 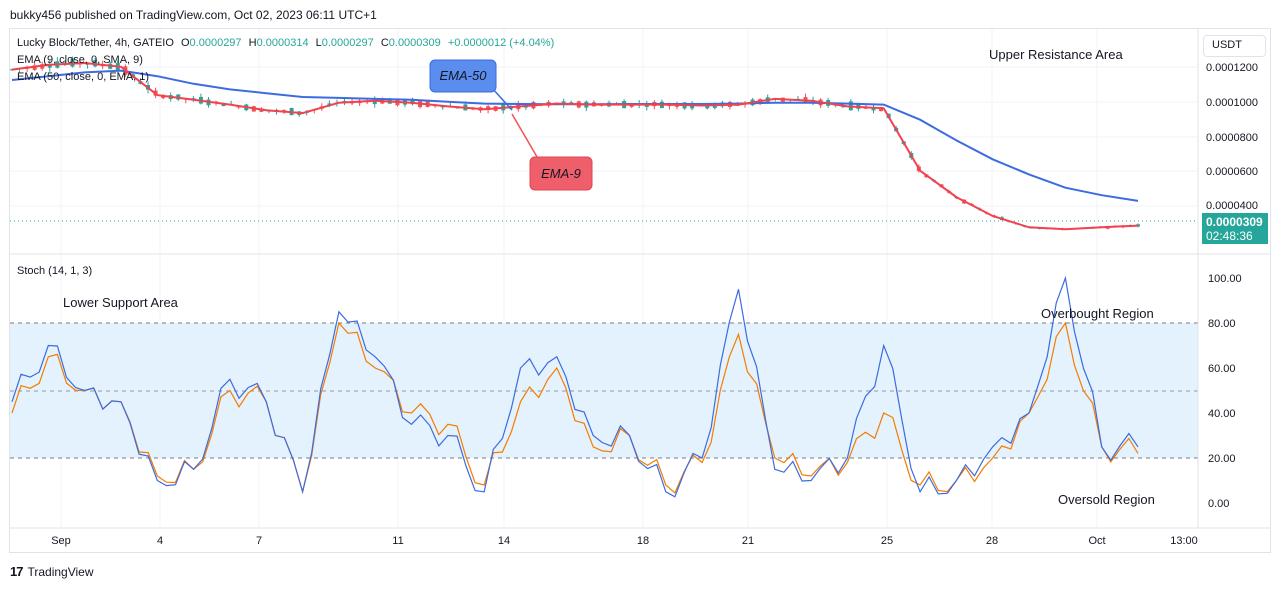 I want to click on brand-name: TradingView, so click(x=60, y=571).